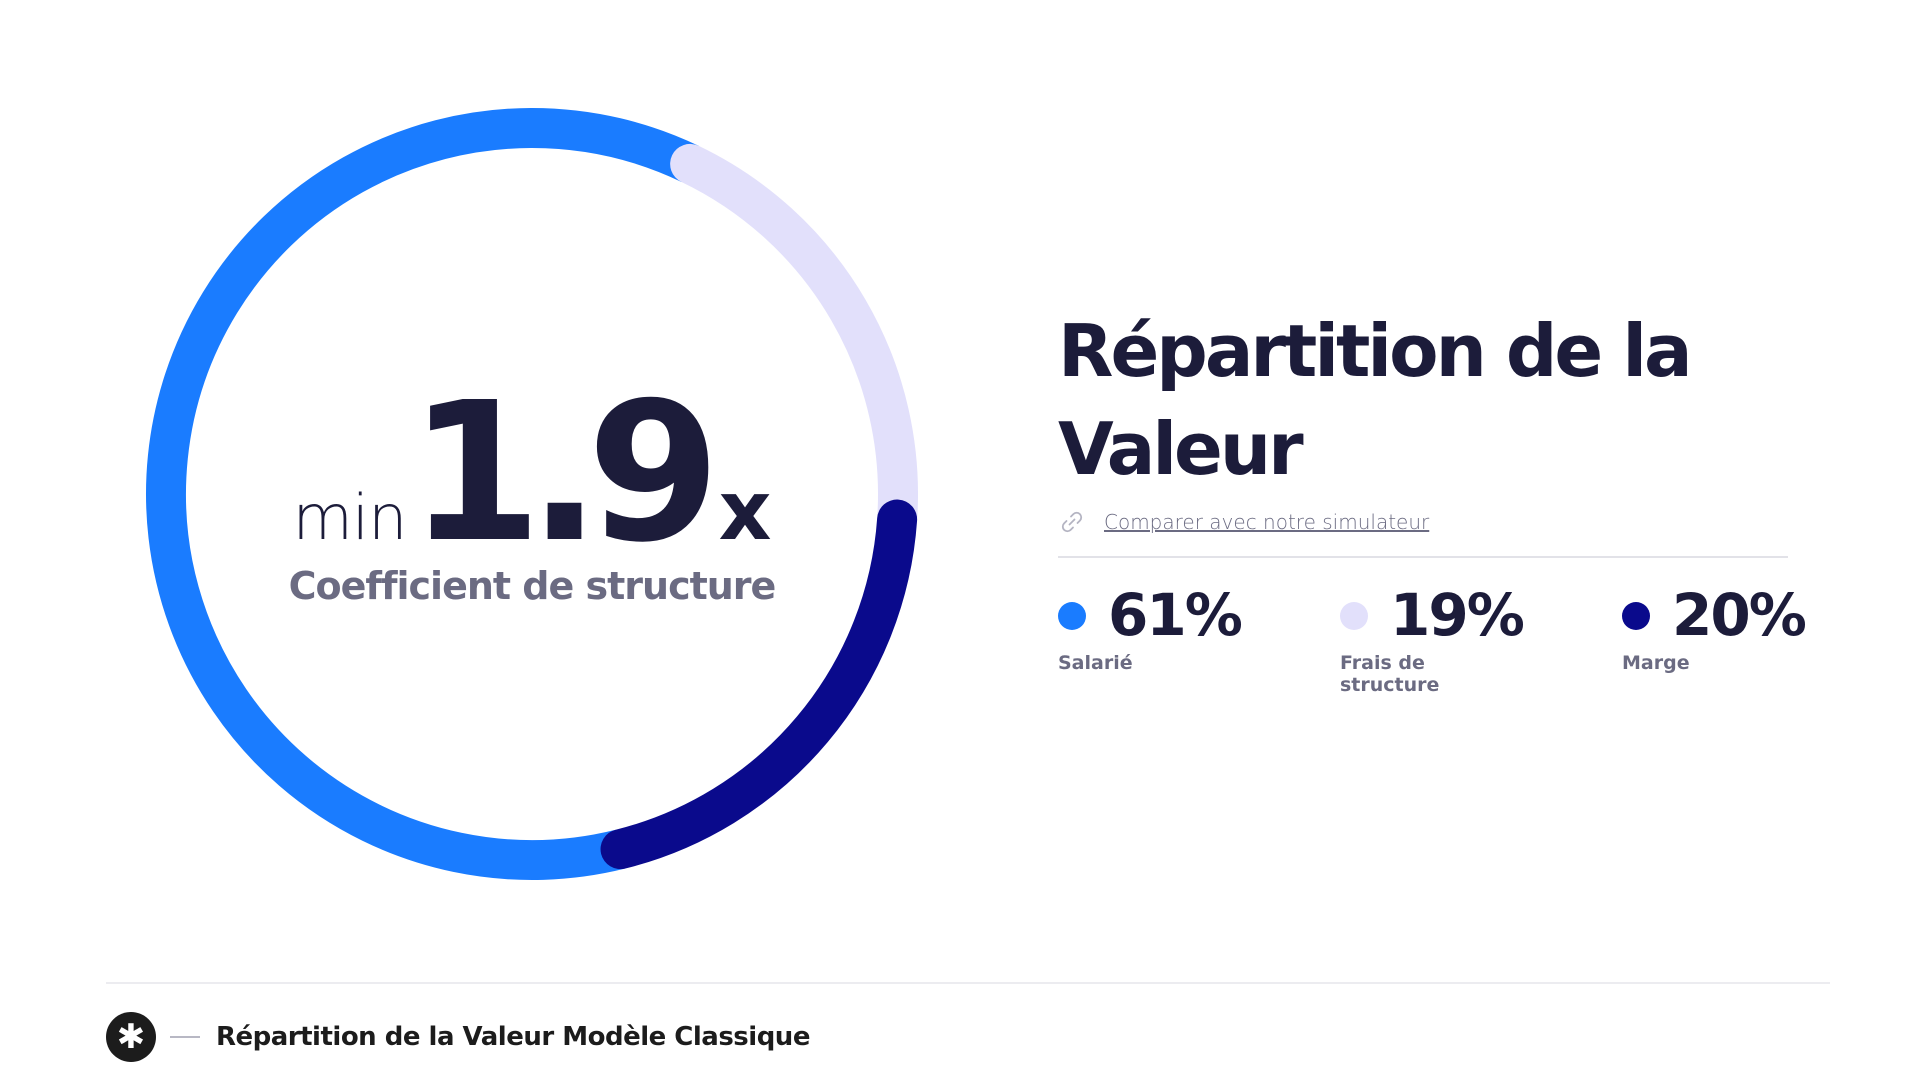  Describe the element at coordinates (564, 473) in the screenshot. I see `coefficient-value: 1.9` at that location.